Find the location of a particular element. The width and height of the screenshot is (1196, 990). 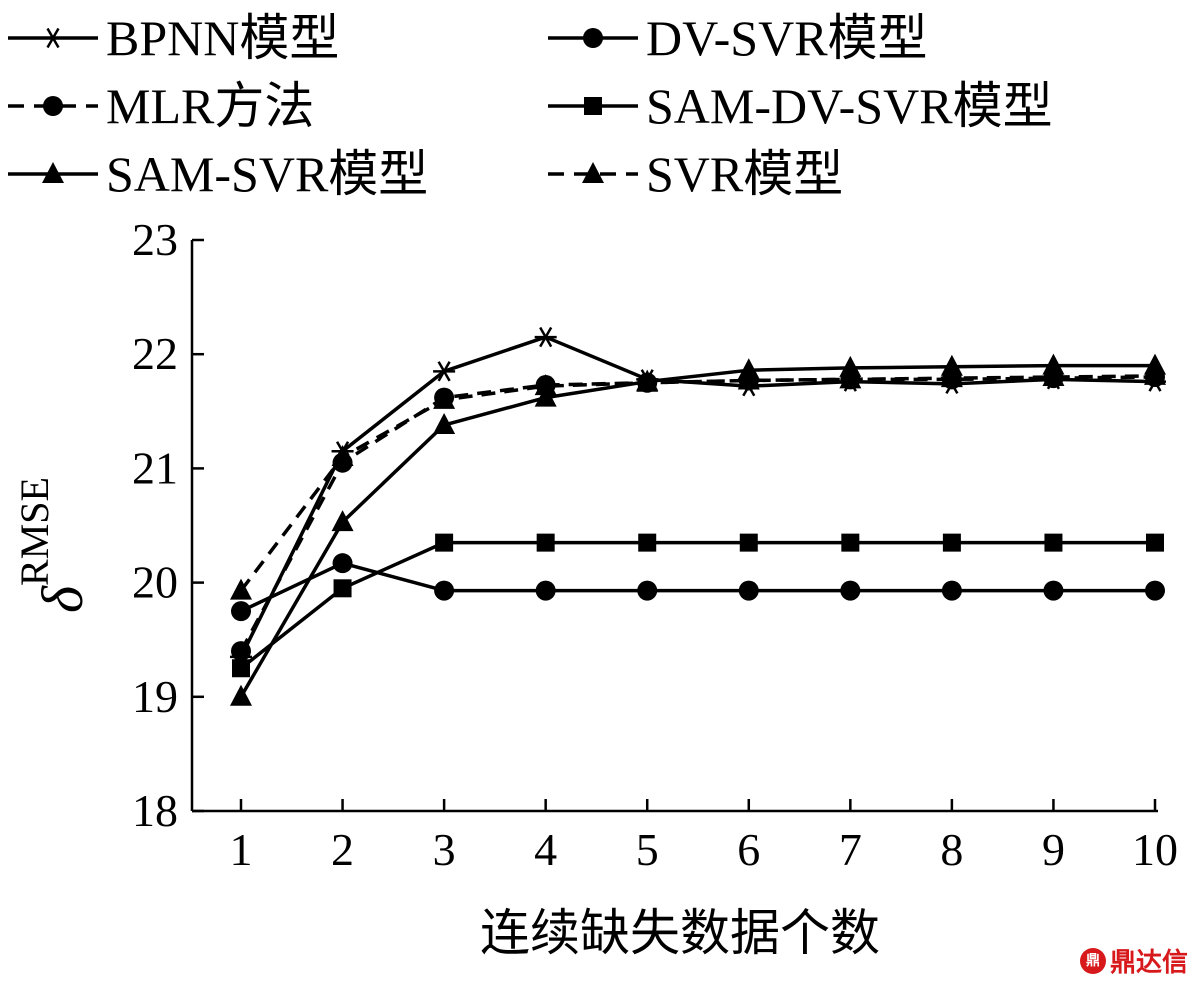

legend-item: SAM-DV-SVR模型 is located at coordinates (800, 106).